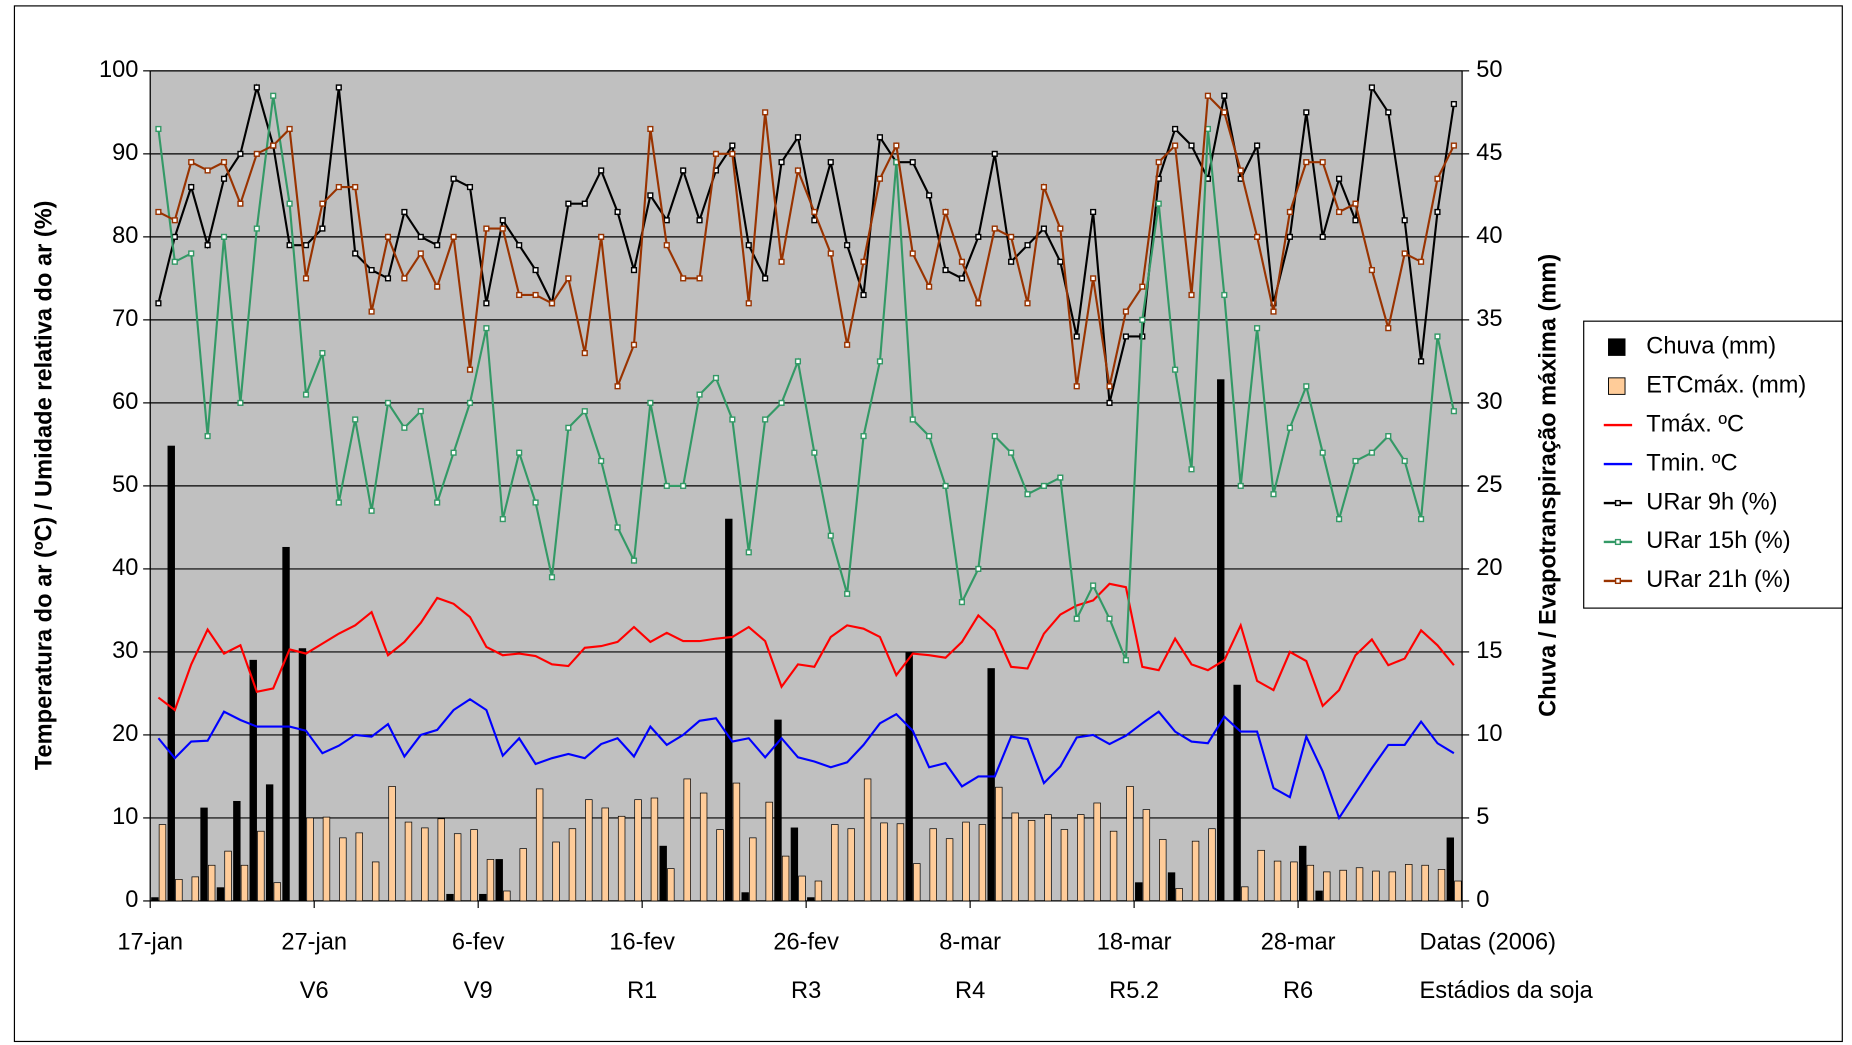 The height and width of the screenshot is (1045, 1852). Describe the element at coordinates (1134, 991) in the screenshot. I see `stage-label: R5.2` at that location.